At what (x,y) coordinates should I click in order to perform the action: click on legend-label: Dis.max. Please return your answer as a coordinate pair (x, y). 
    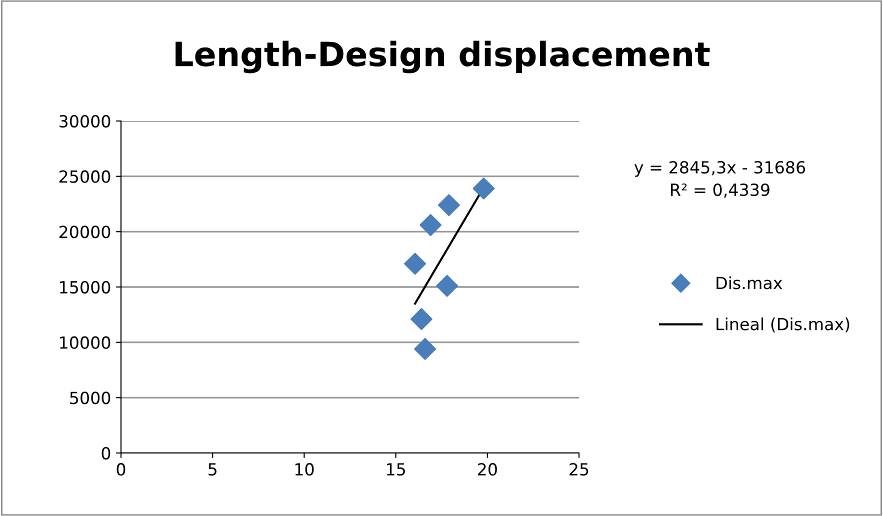
    Looking at the image, I should click on (749, 283).